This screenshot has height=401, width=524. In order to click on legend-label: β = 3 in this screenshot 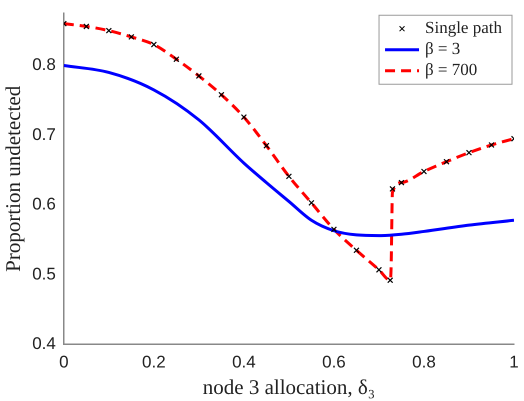, I will do `click(442, 48)`.